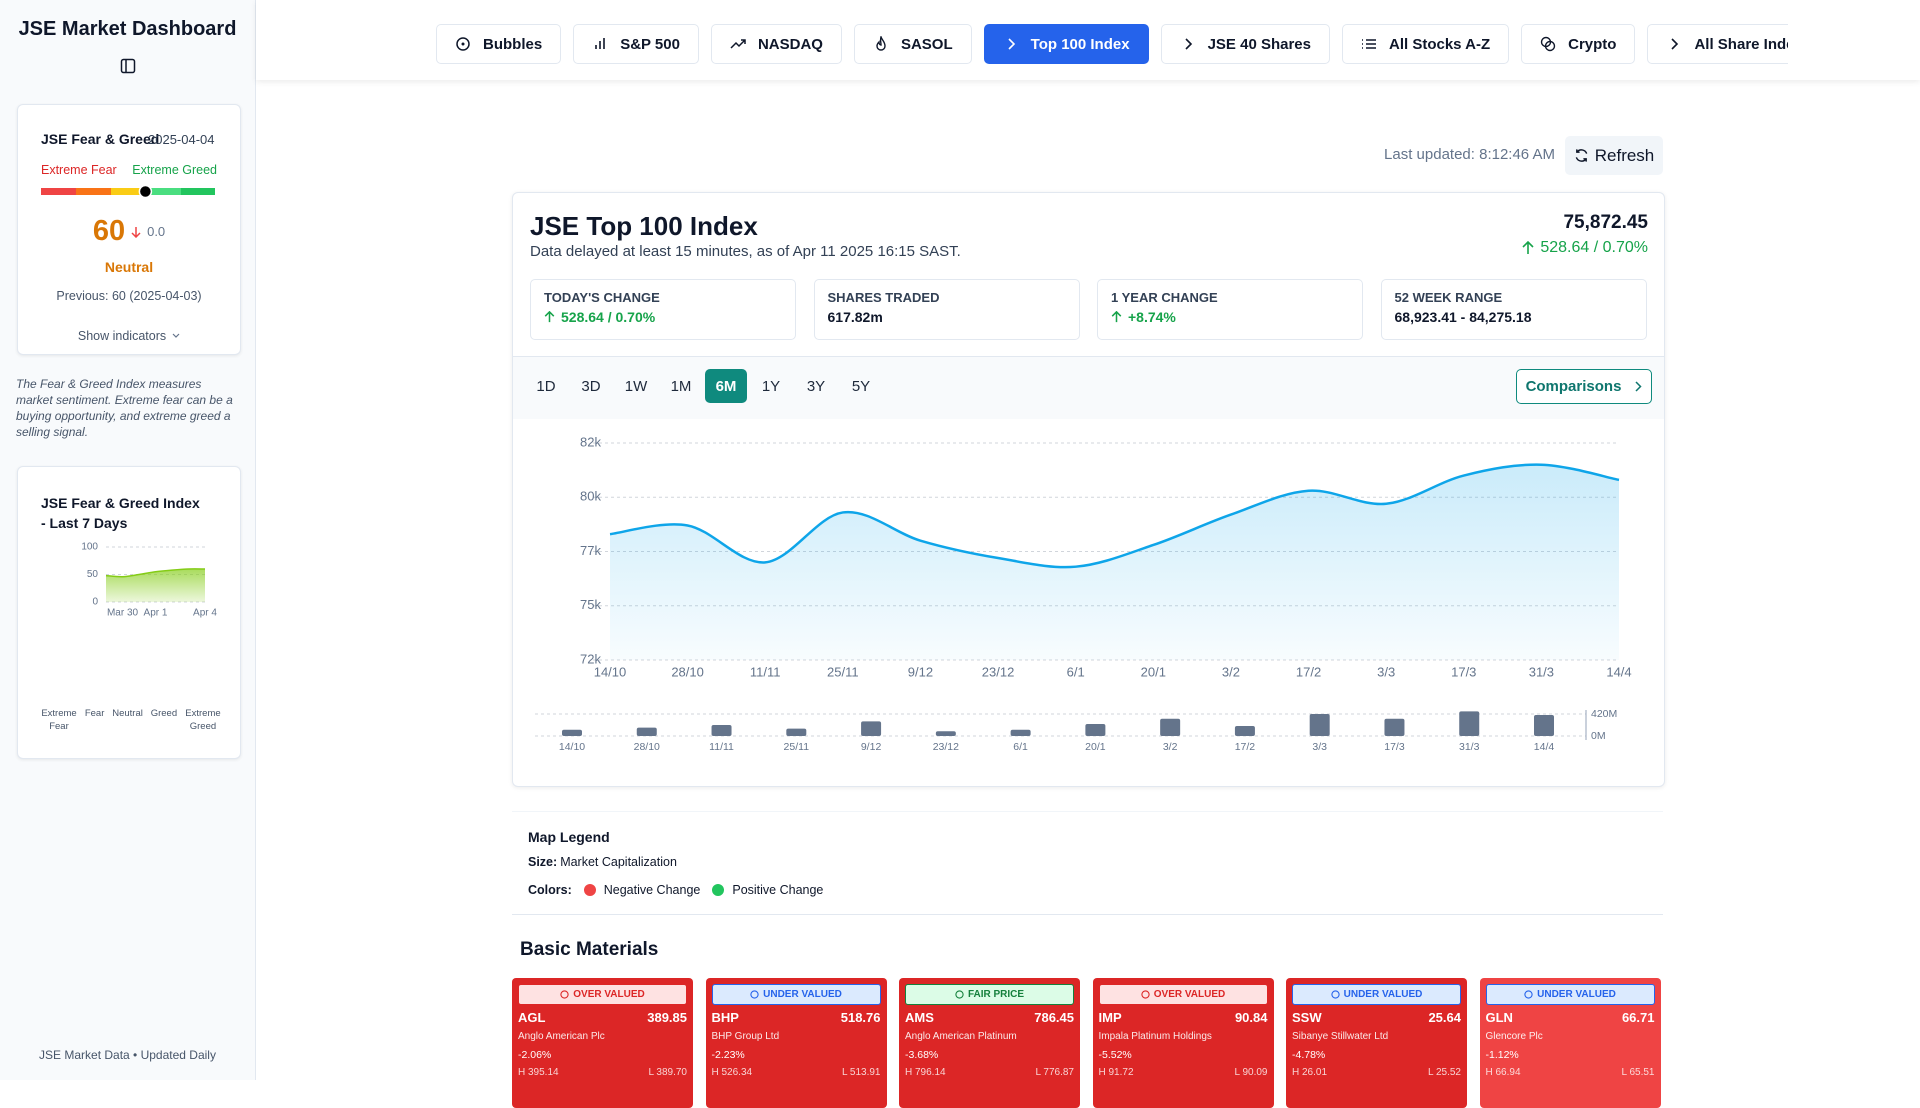 This screenshot has height=1108, width=1920. Describe the element at coordinates (912, 44) in the screenshot. I see `nav-button: SASOL` at that location.